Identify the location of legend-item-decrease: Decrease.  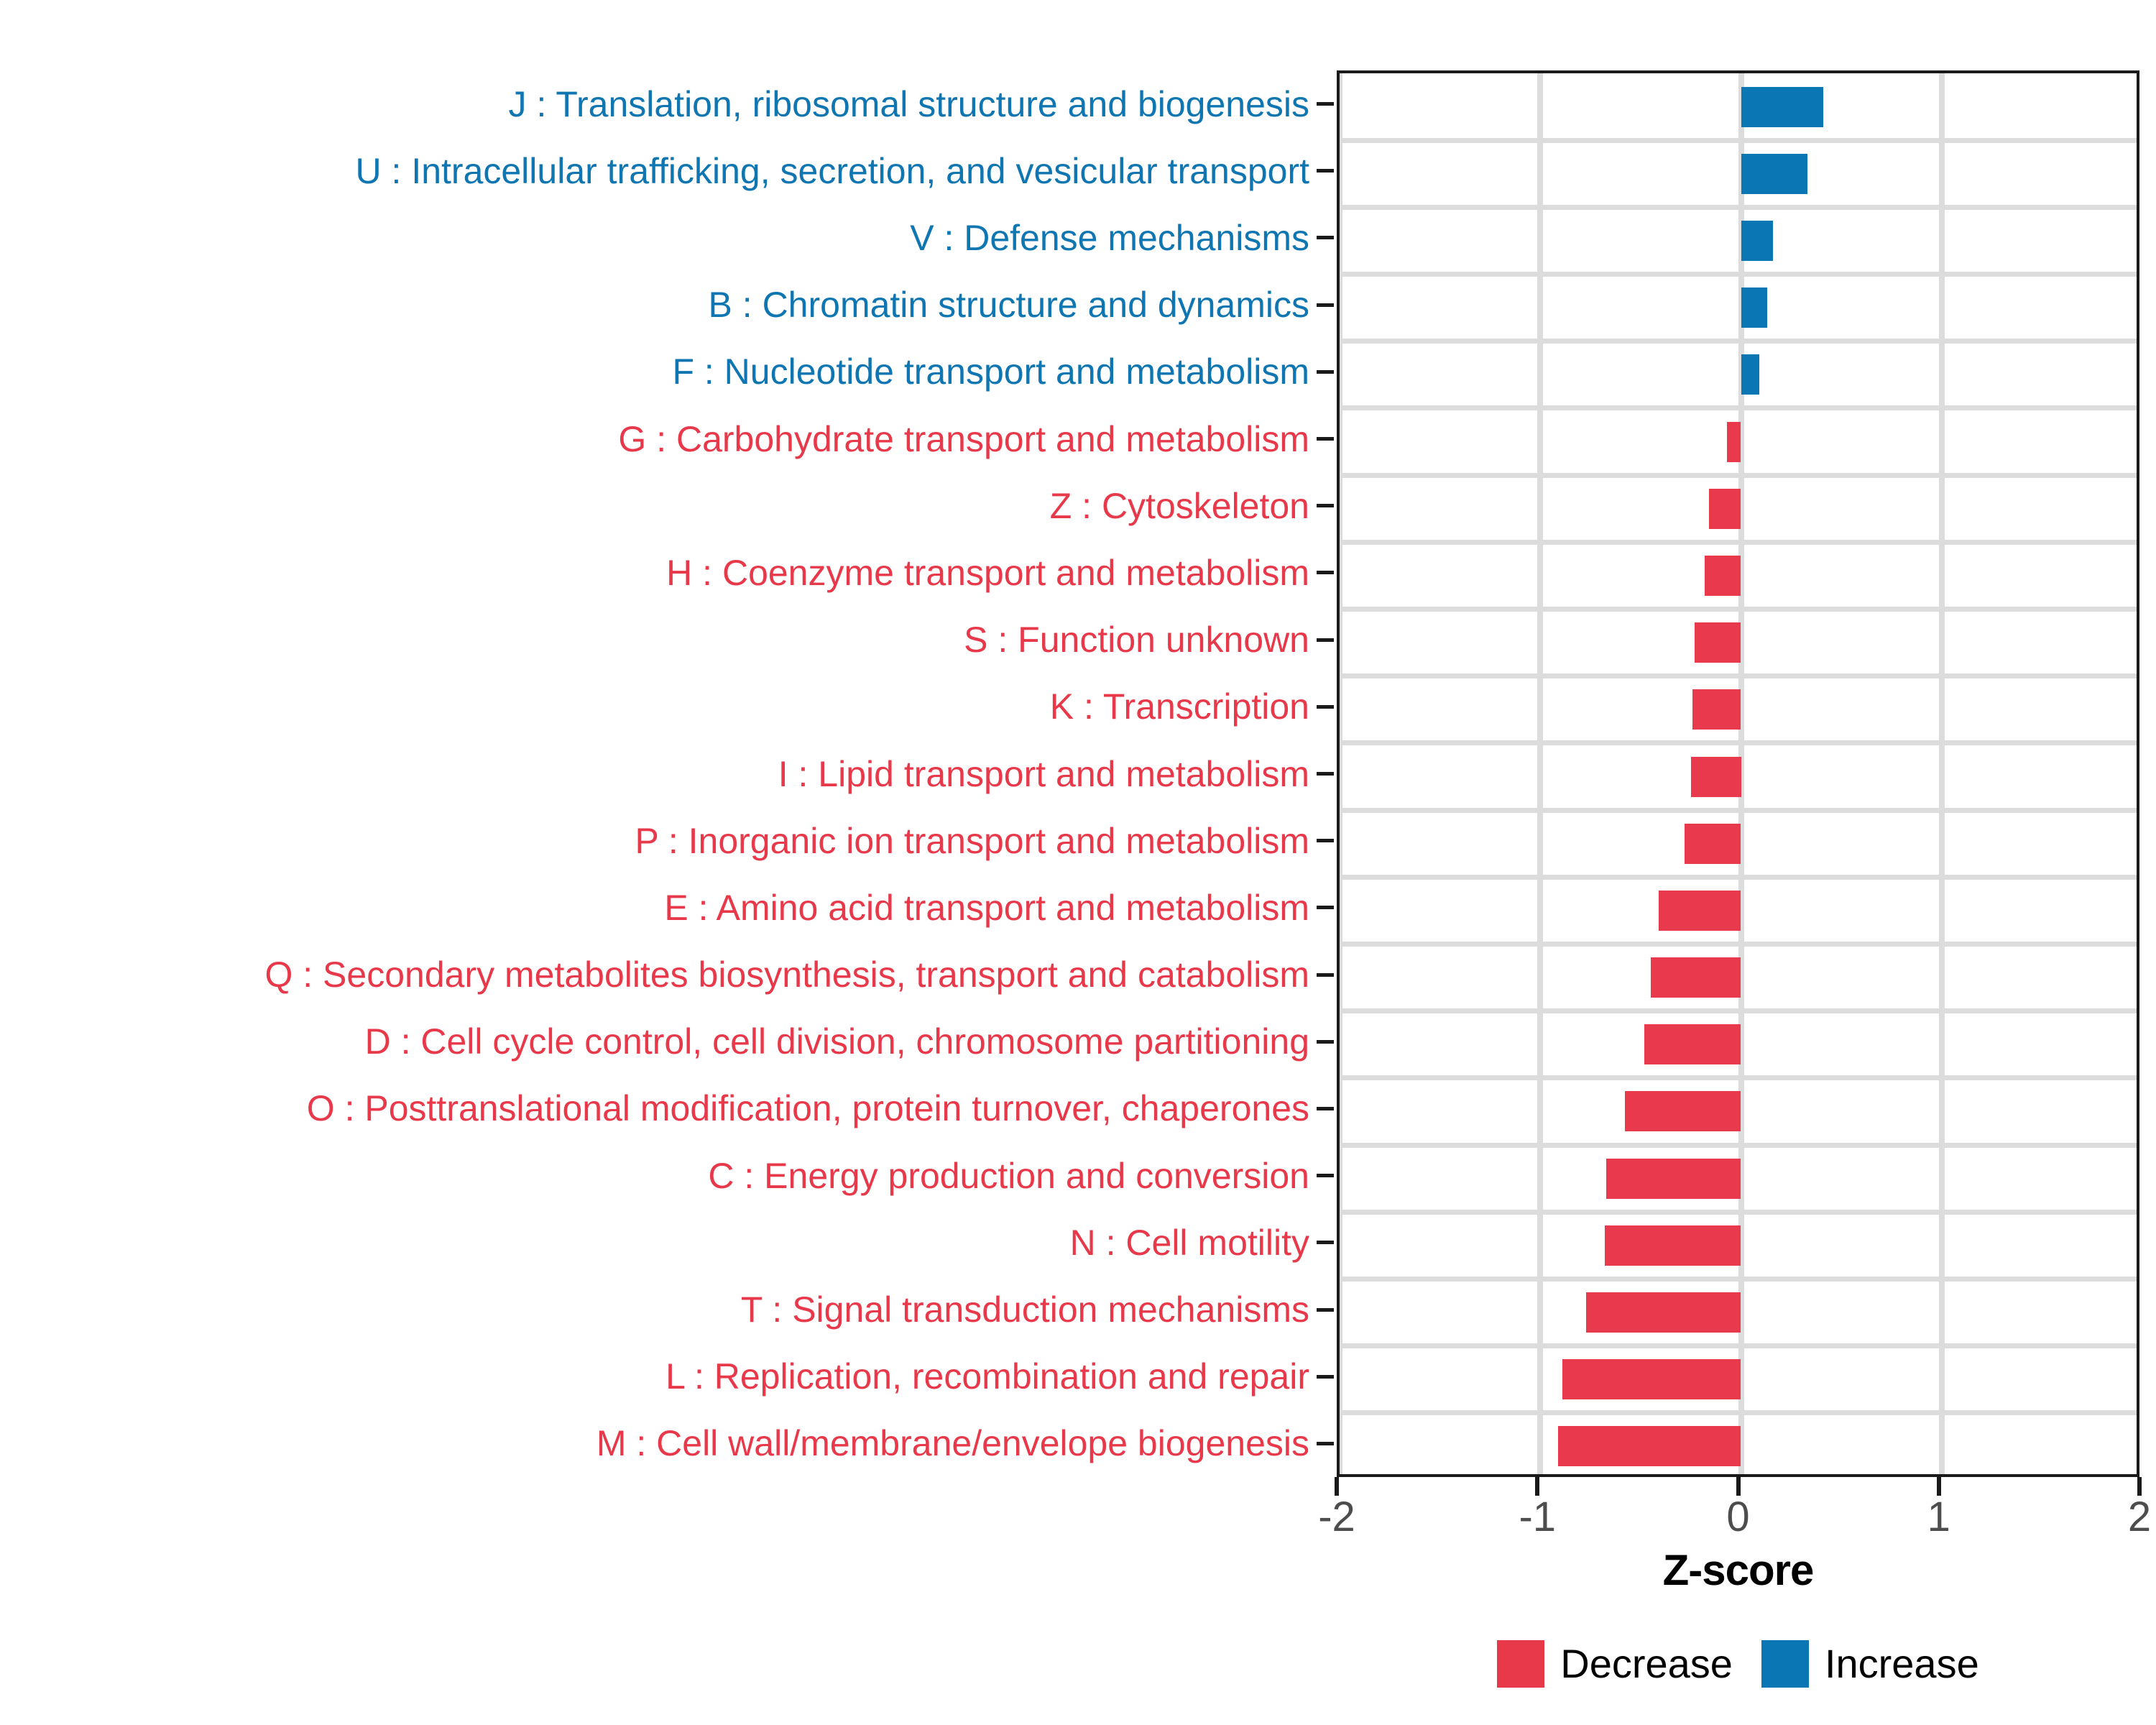
(1615, 1664).